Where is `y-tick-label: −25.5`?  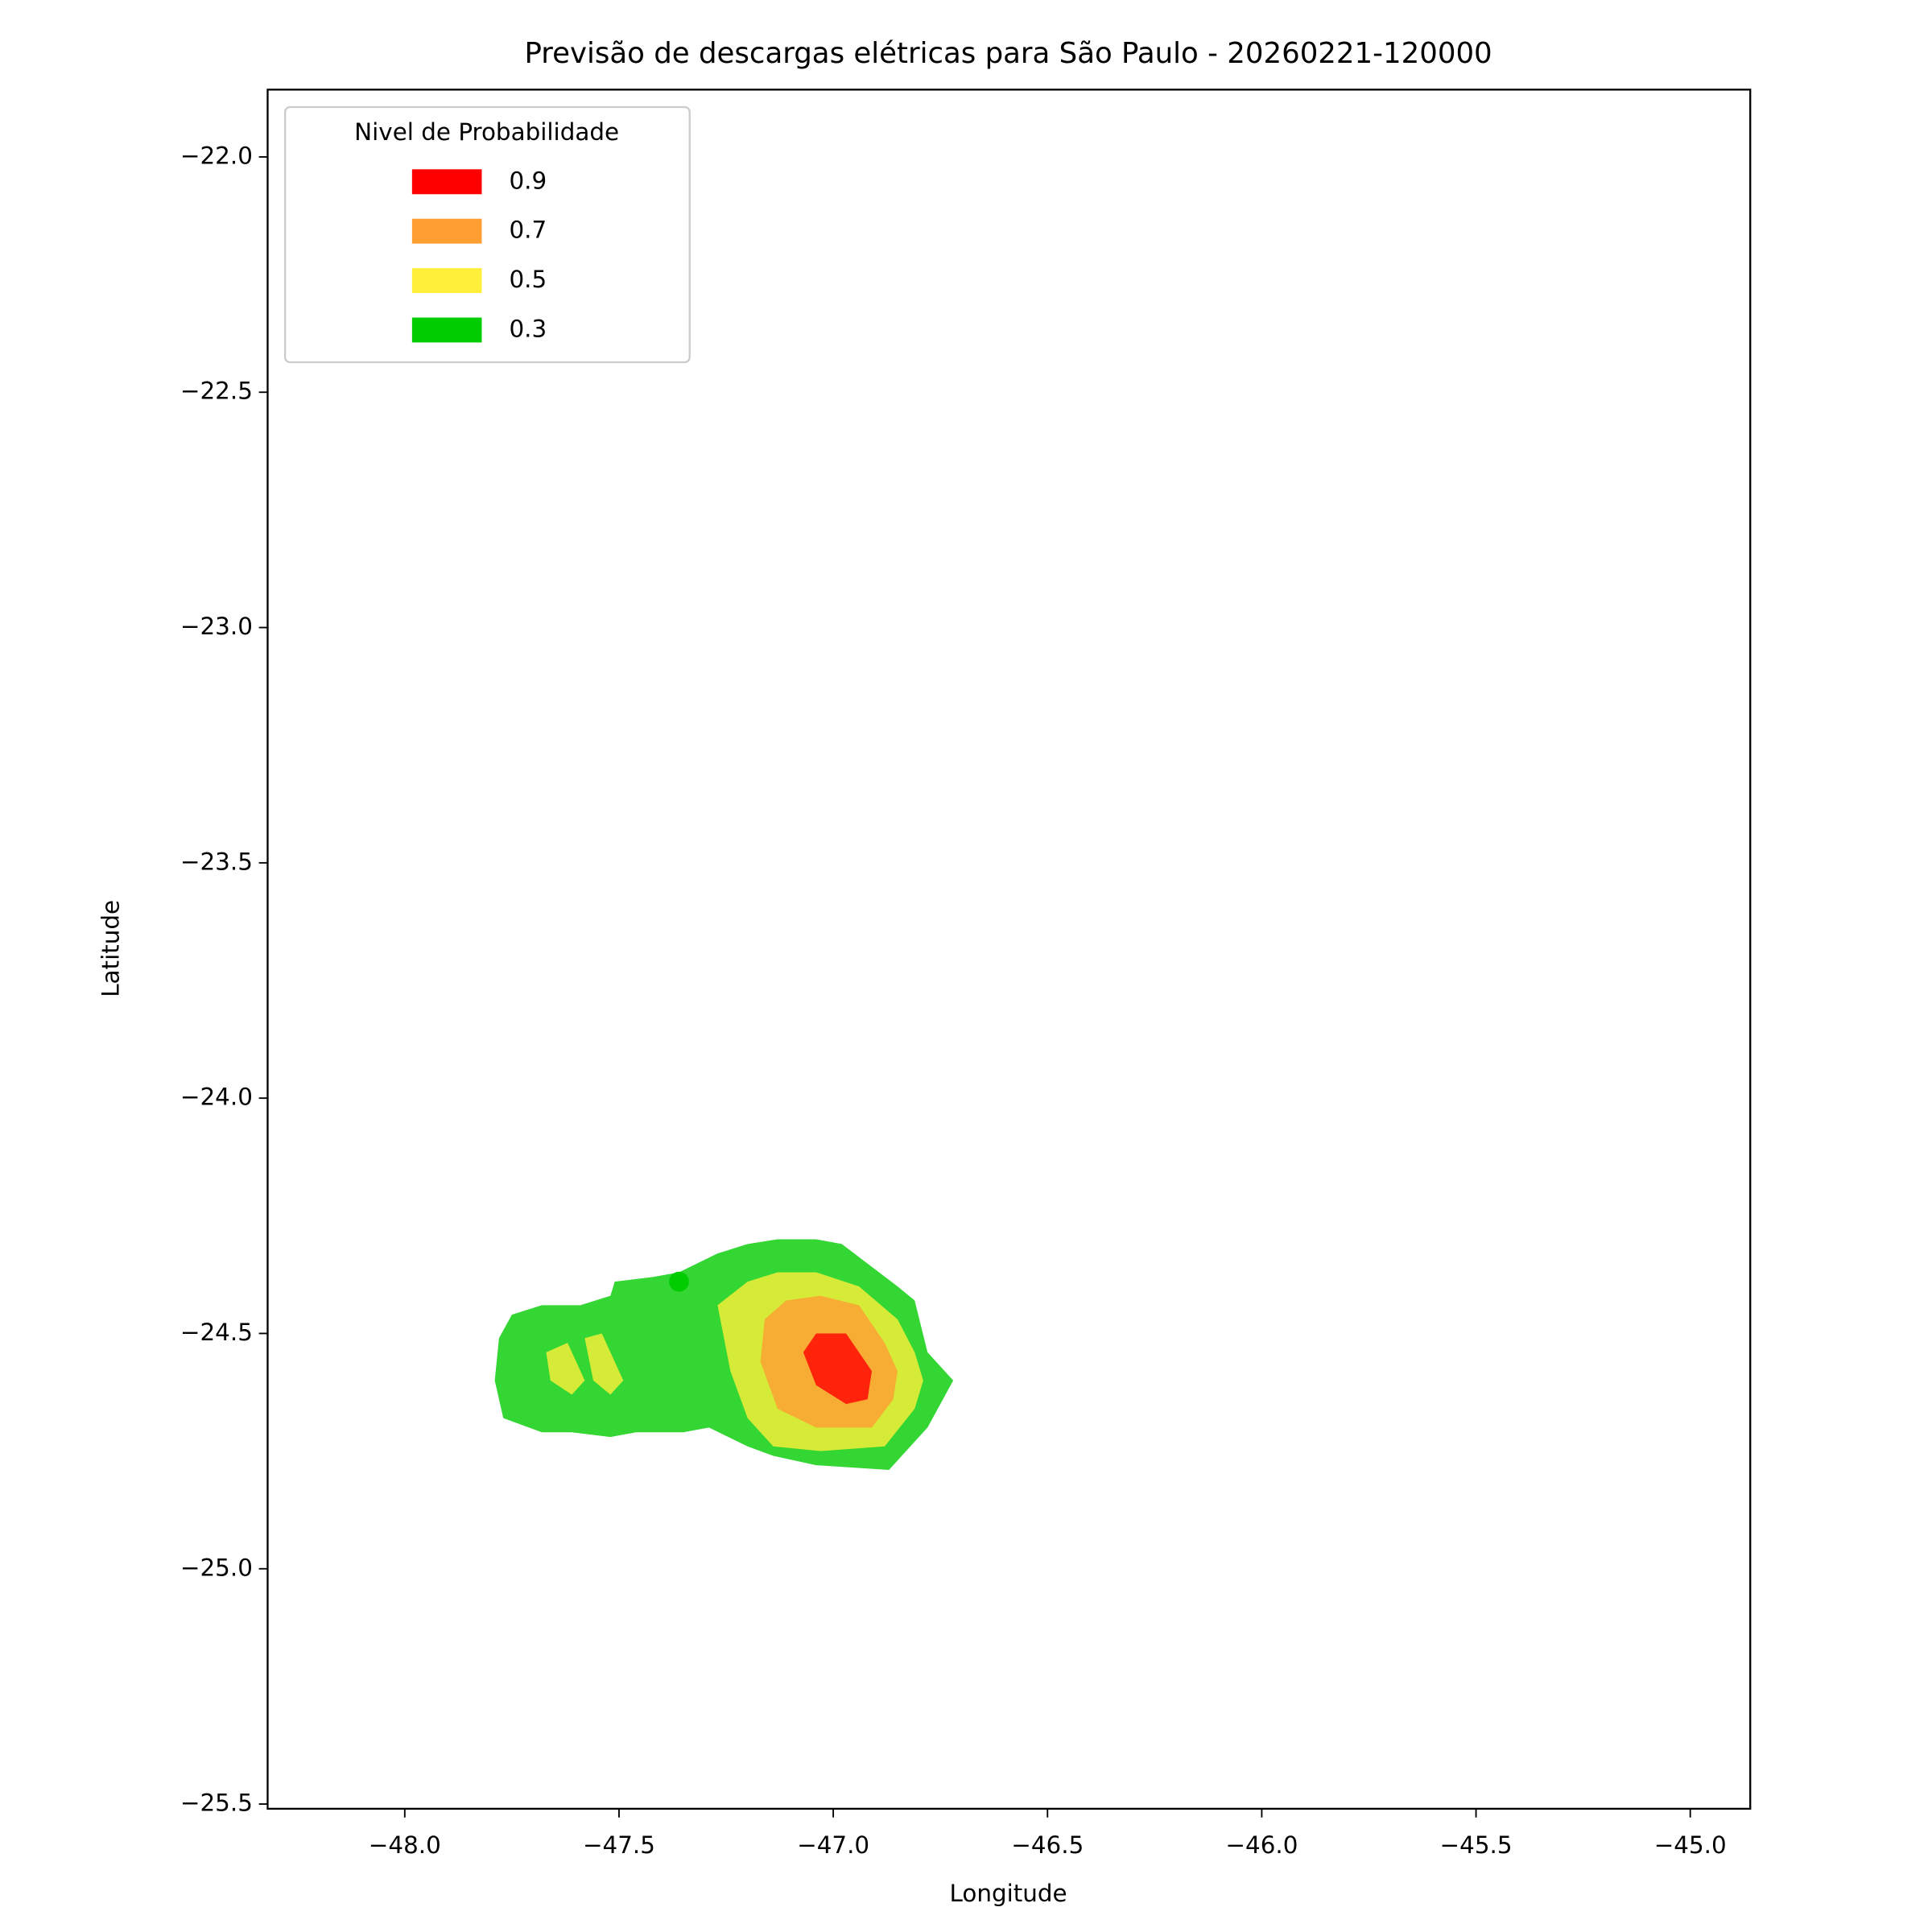
y-tick-label: −25.5 is located at coordinates (216, 1803).